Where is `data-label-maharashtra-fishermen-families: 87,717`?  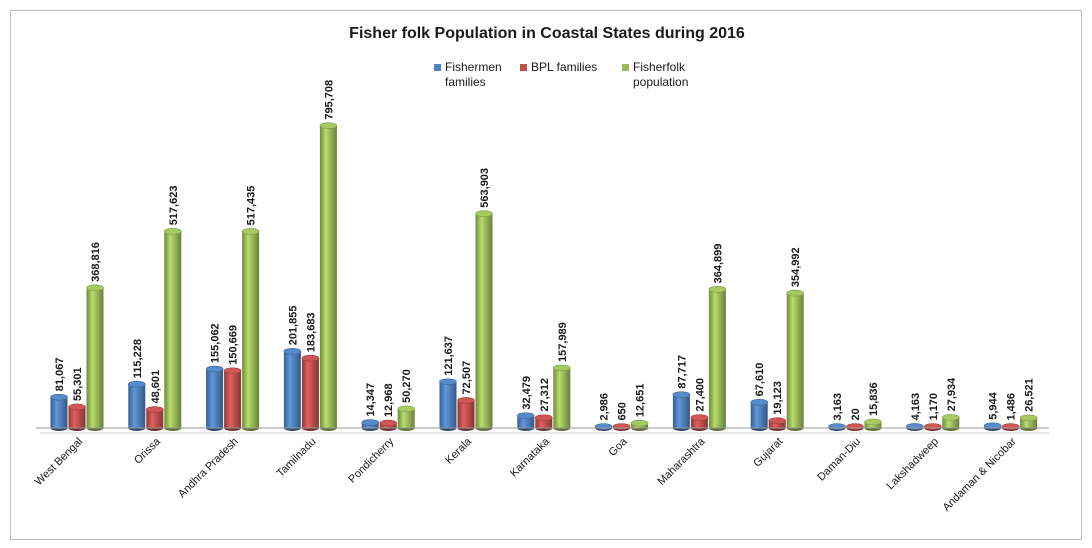 data-label-maharashtra-fishermen-families: 87,717 is located at coordinates (682, 372).